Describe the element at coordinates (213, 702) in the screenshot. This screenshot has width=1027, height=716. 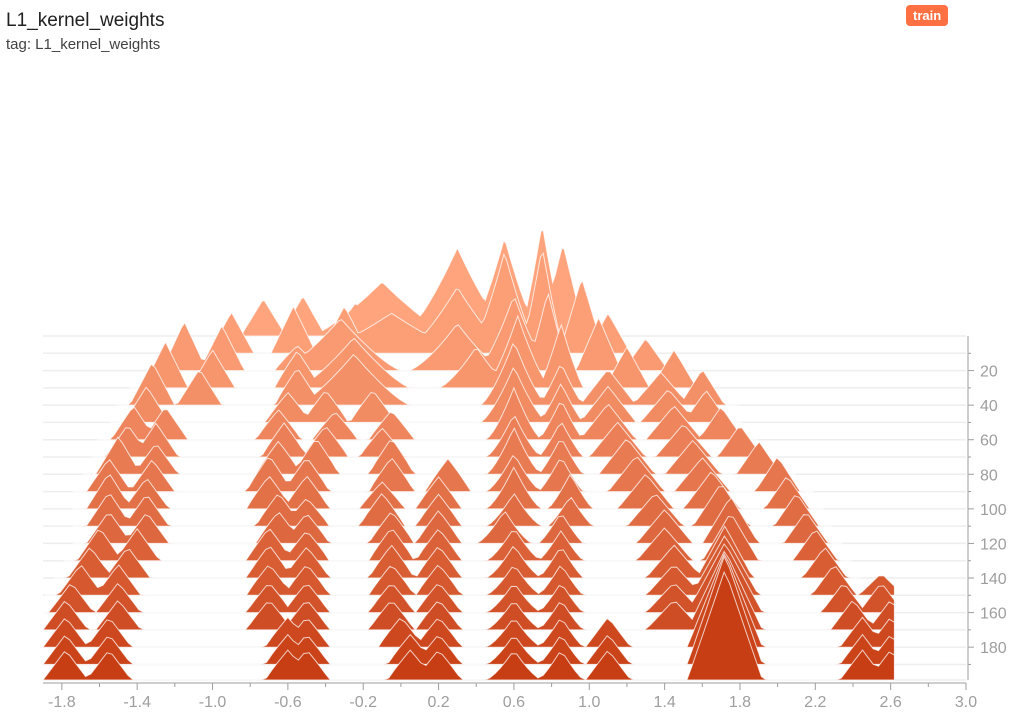
I see `x-tick-label: -1.0` at that location.